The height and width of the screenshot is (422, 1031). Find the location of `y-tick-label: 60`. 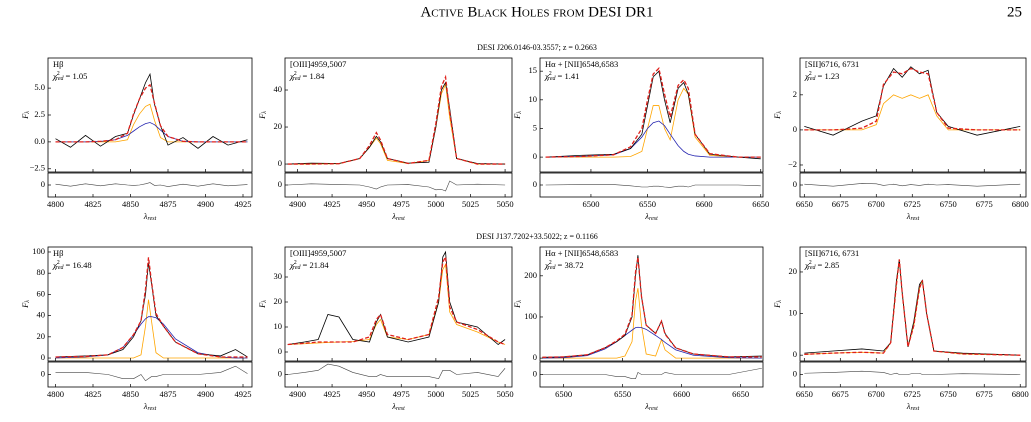

y-tick-label: 60 is located at coordinates (41, 293).